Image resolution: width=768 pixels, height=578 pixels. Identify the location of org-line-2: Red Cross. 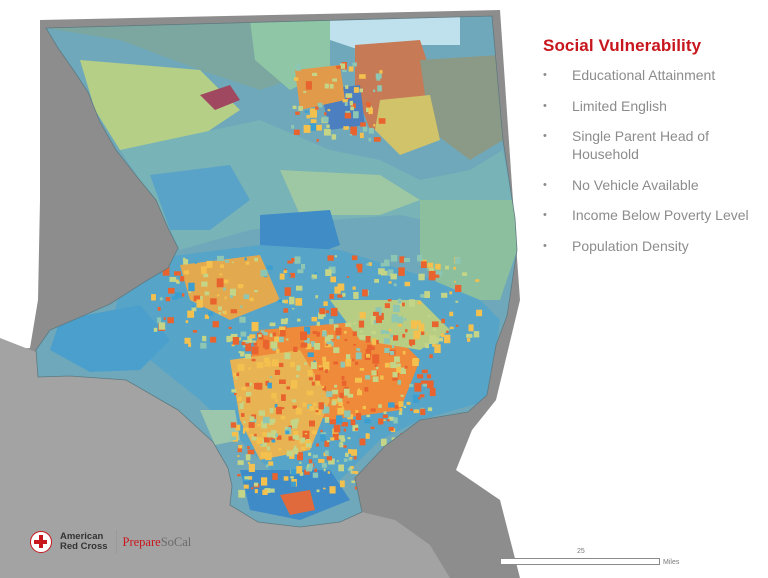
(84, 546).